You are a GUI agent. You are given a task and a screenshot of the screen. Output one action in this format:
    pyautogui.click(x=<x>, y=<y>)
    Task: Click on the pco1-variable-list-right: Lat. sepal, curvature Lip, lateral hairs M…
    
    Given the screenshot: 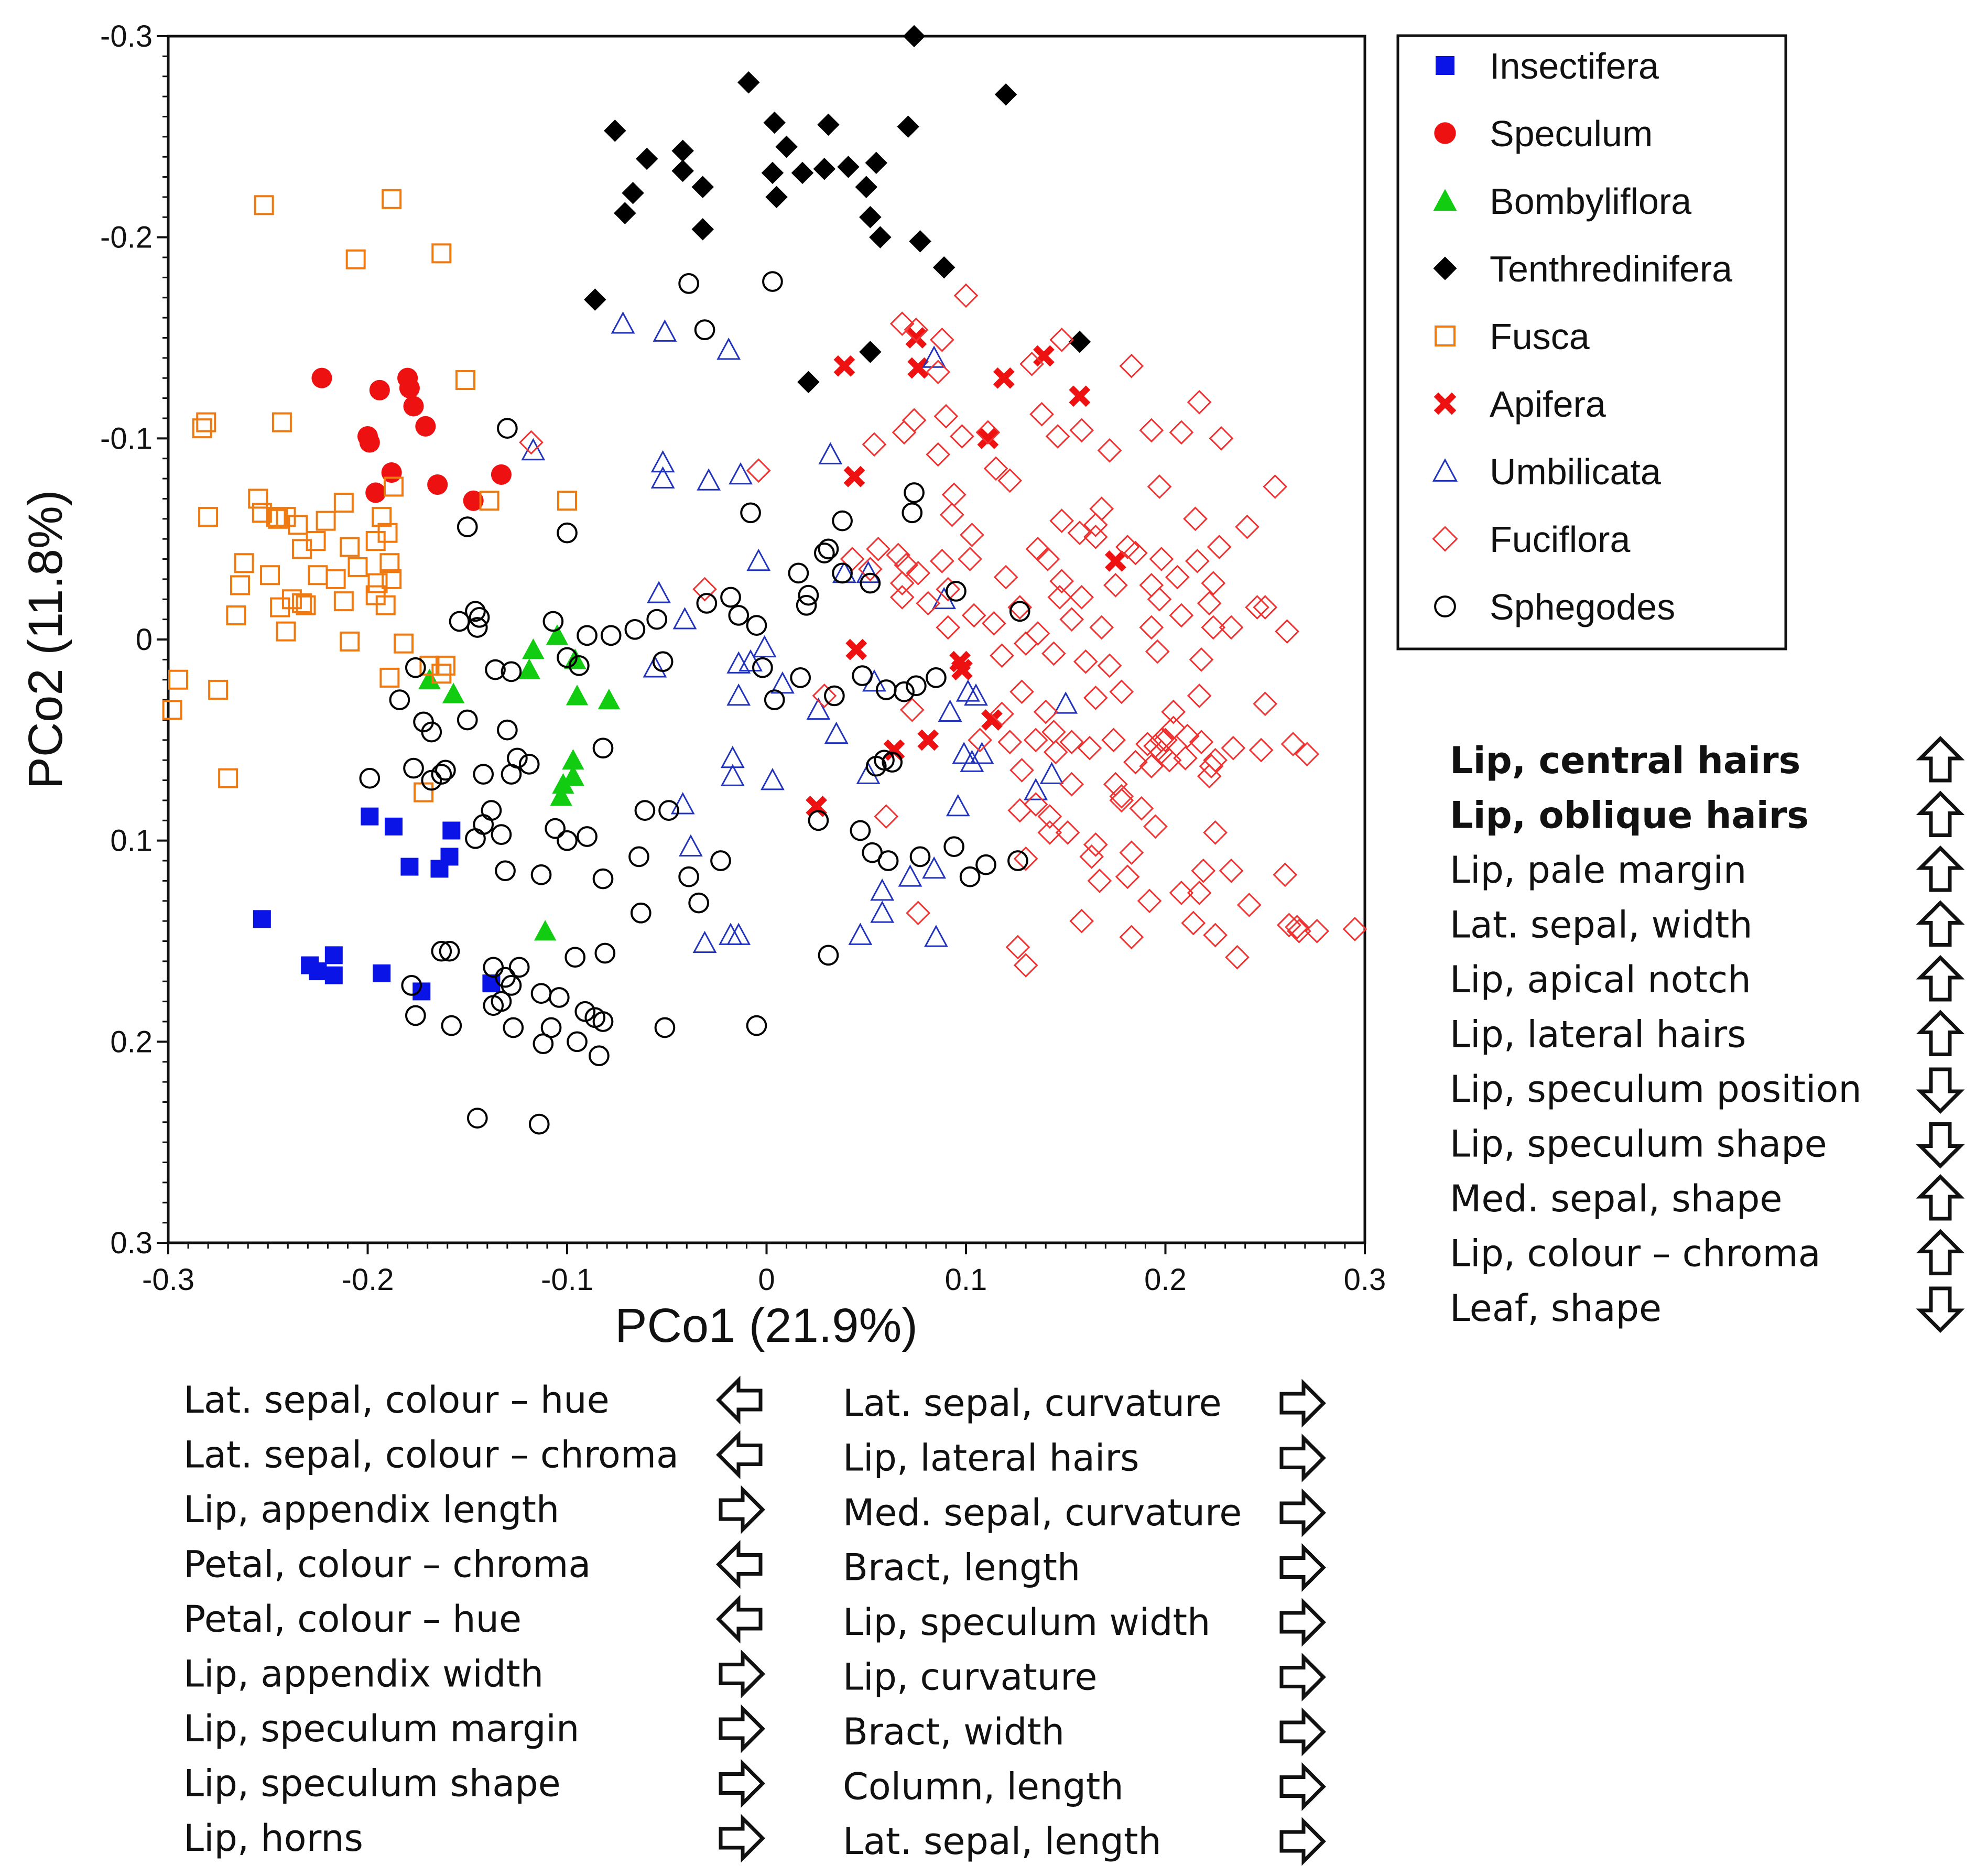 What is the action you would take?
    pyautogui.click(x=1084, y=1622)
    